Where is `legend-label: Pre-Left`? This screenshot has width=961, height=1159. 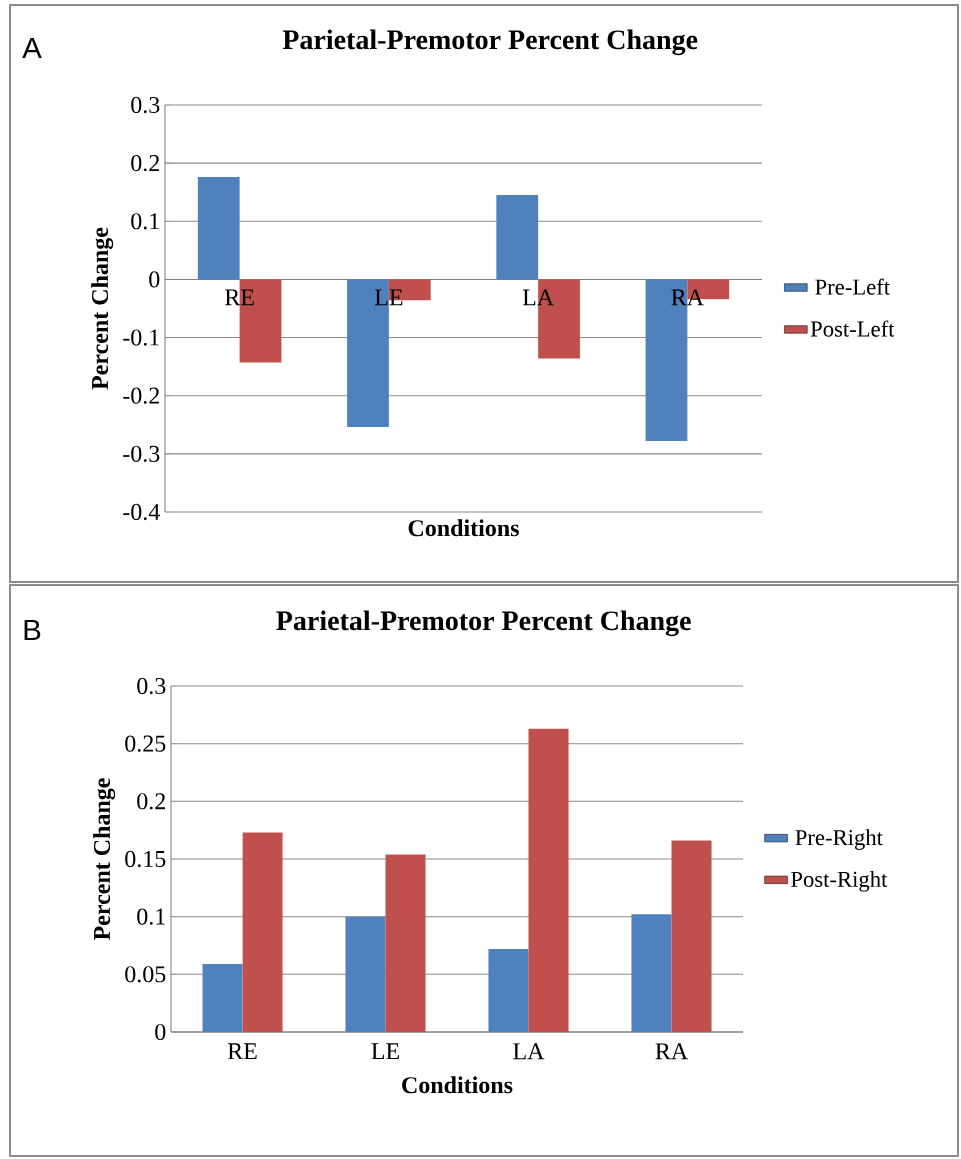
legend-label: Pre-Left is located at coordinates (852, 286).